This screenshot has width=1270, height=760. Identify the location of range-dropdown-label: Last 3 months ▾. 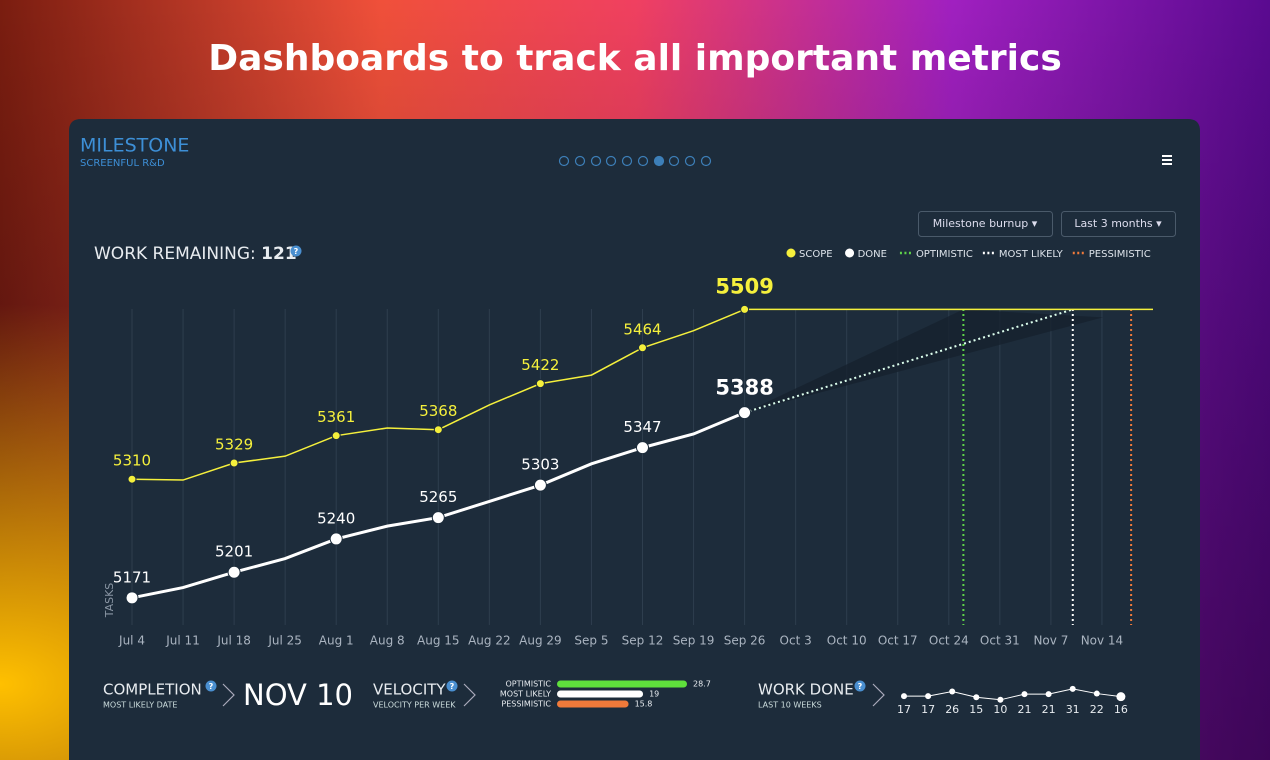
(1118, 223).